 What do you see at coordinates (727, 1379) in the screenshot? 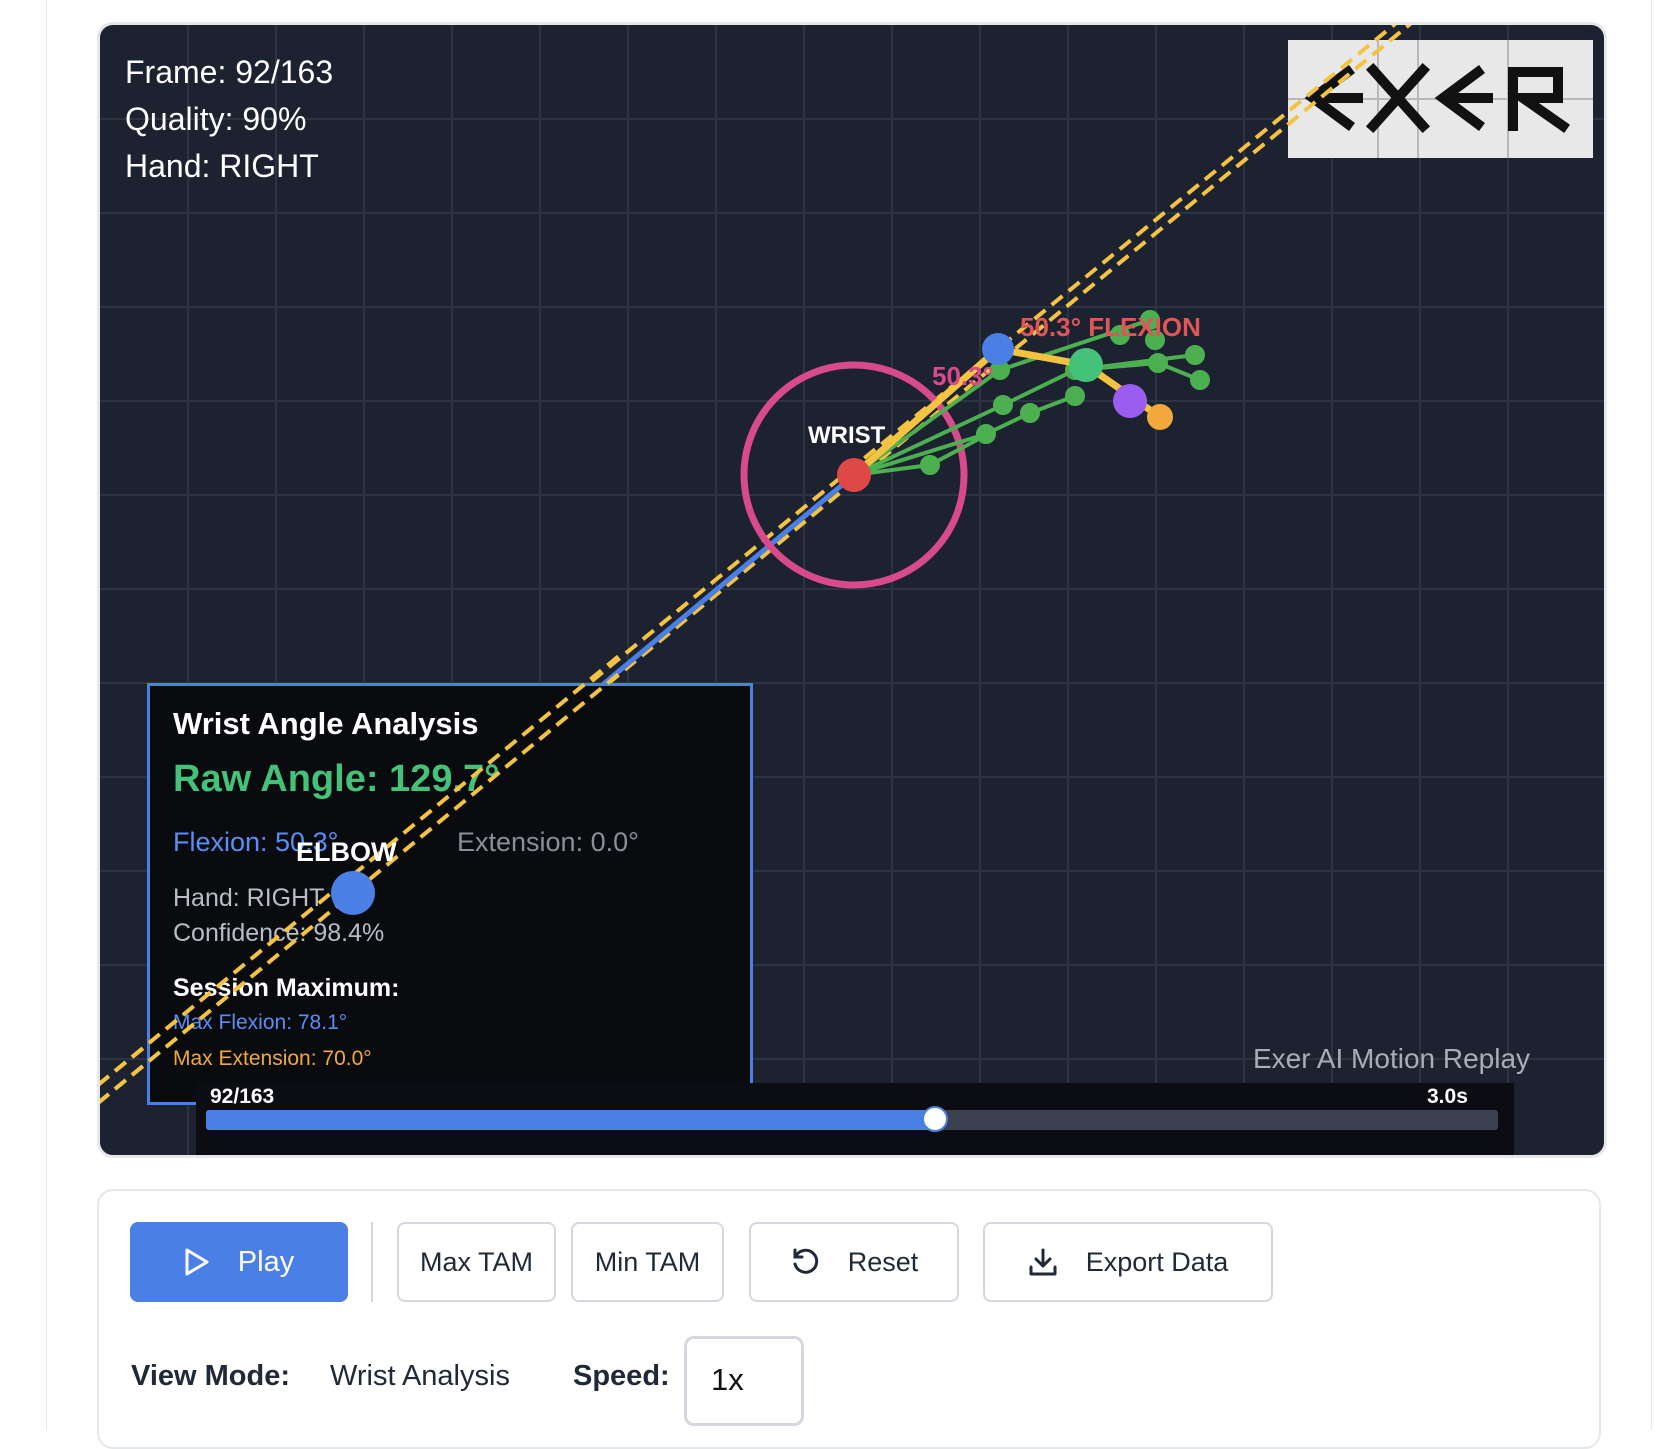
I see `speed-value: 1x` at bounding box center [727, 1379].